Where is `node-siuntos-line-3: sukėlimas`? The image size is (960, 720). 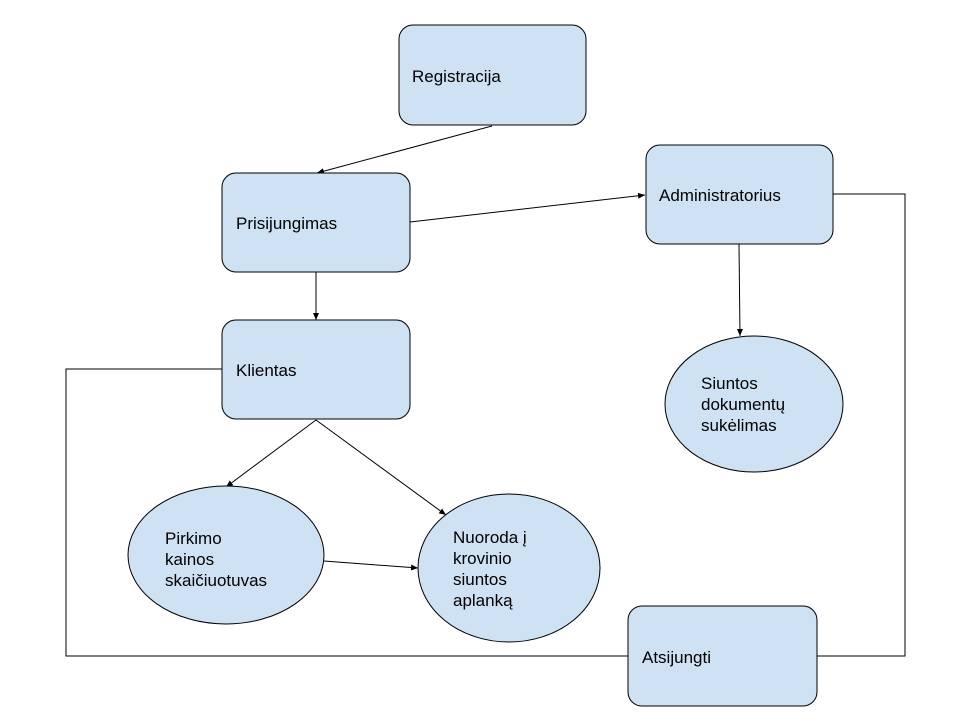 node-siuntos-line-3: sukėlimas is located at coordinates (739, 425).